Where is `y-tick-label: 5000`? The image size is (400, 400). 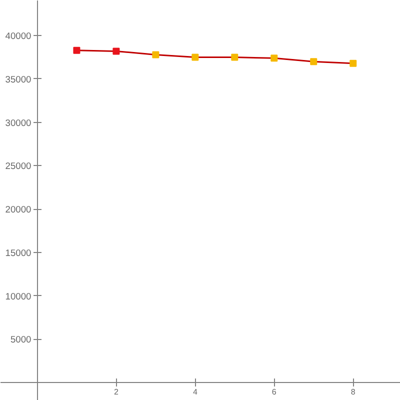
y-tick-label: 5000 is located at coordinates (21, 339).